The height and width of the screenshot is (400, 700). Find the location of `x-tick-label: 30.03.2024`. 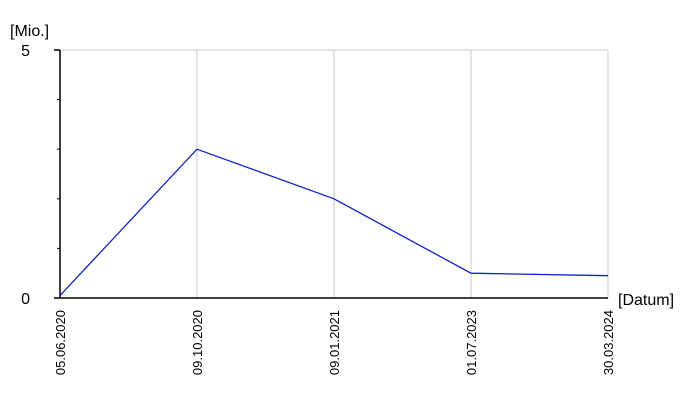

x-tick-label: 30.03.2024 is located at coordinates (608, 342).